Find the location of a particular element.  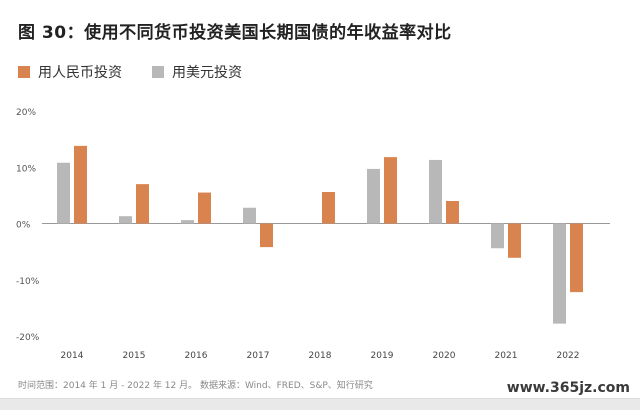

x-tick-label: 2019 is located at coordinates (382, 356).